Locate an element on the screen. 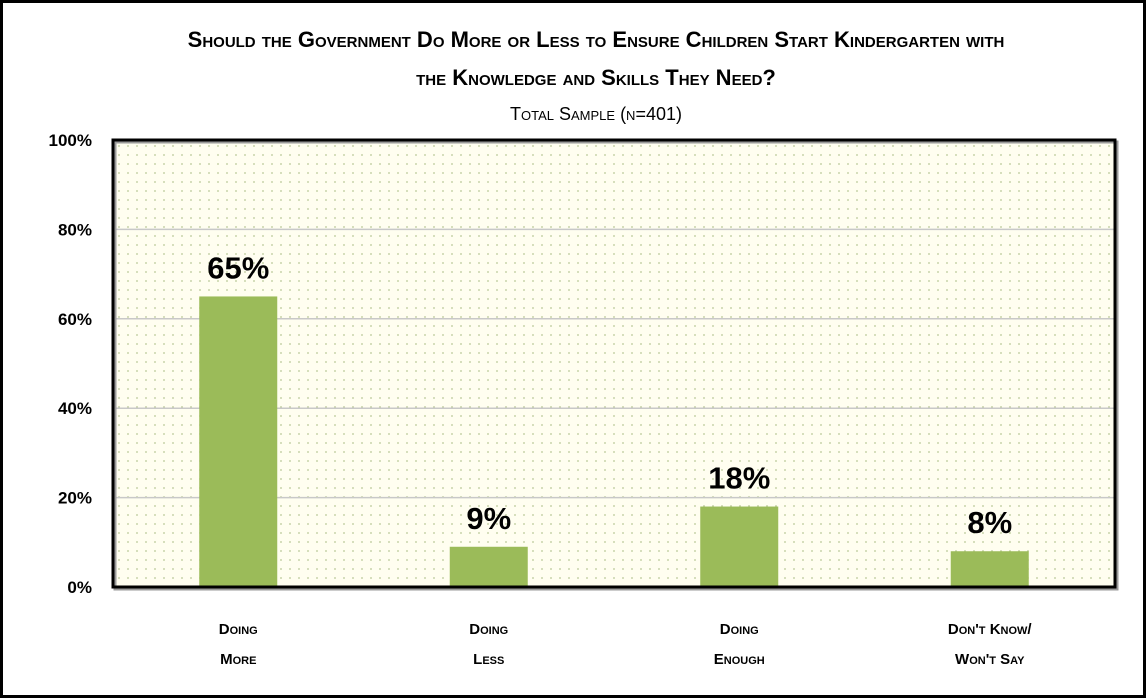  y-tick-label: 100% is located at coordinates (70, 140).